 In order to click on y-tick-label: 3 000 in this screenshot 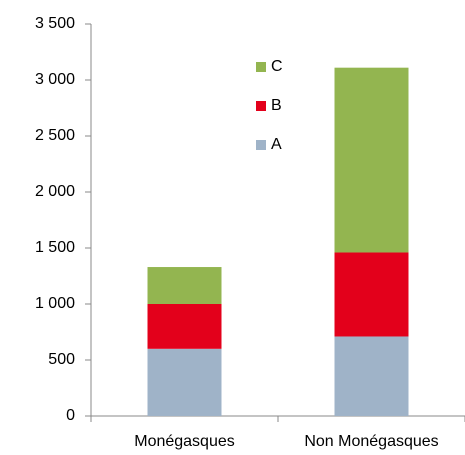, I will do `click(55, 79)`.